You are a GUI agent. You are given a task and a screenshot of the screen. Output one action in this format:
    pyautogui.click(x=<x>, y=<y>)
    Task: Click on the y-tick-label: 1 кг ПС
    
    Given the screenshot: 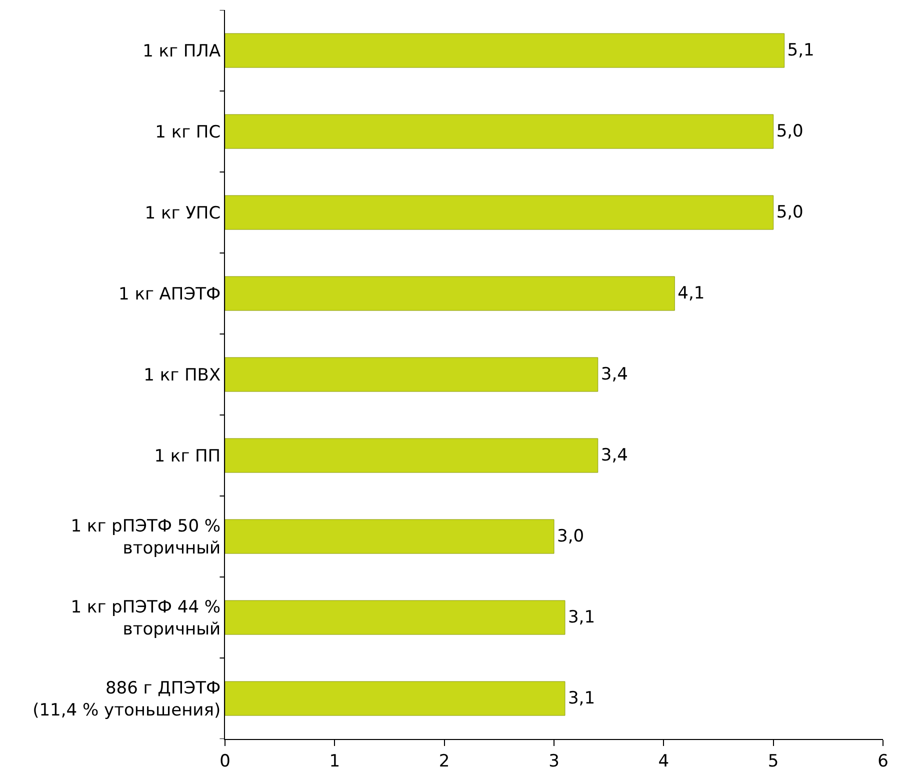 What is the action you would take?
    pyautogui.click(x=188, y=132)
    